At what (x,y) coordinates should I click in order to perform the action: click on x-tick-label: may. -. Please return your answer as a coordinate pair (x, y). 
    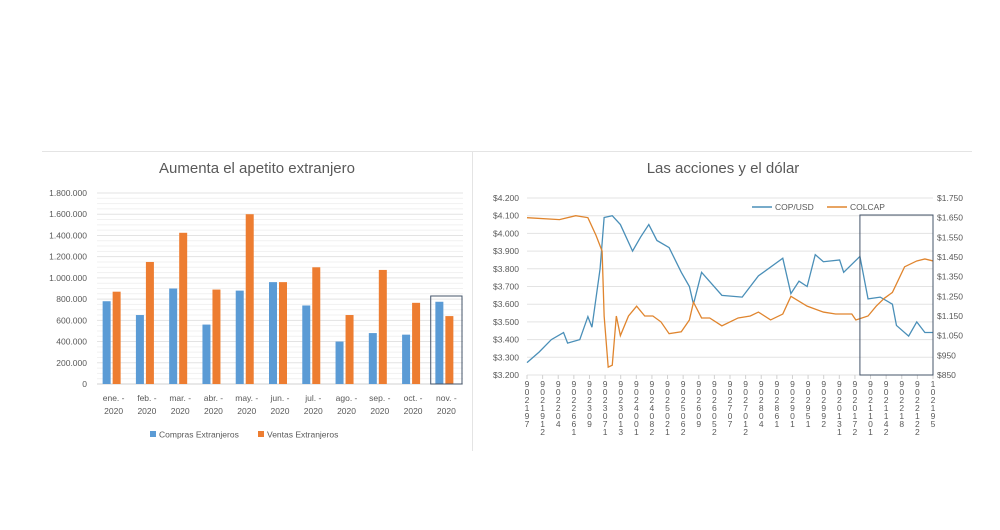
    Looking at the image, I should click on (246, 398).